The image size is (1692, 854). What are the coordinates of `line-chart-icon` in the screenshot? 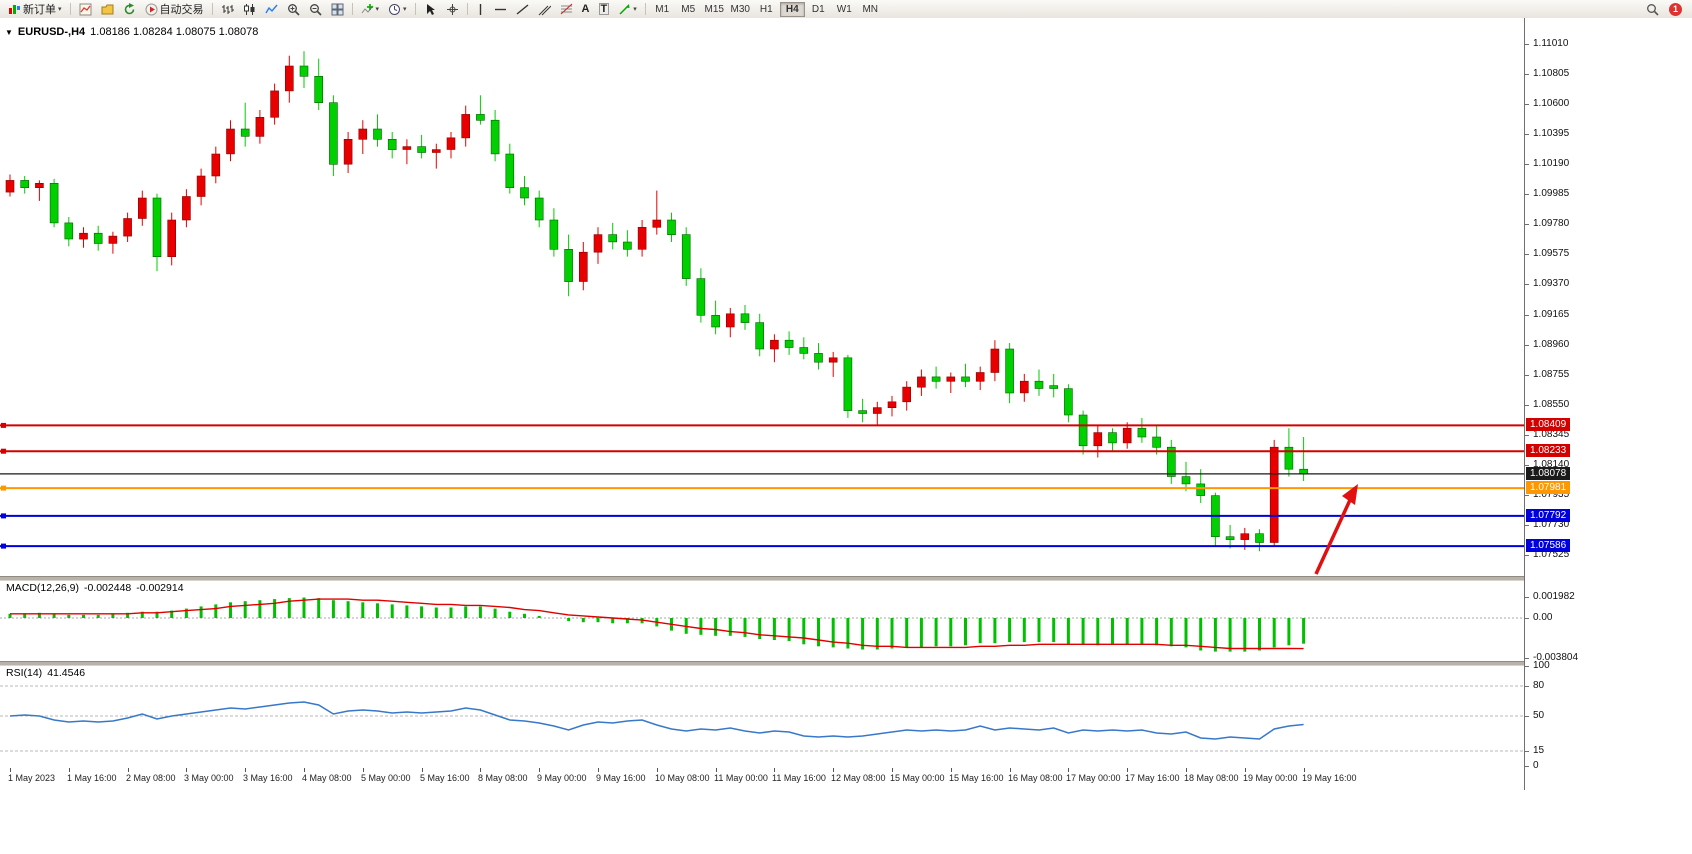 It's located at (271, 9).